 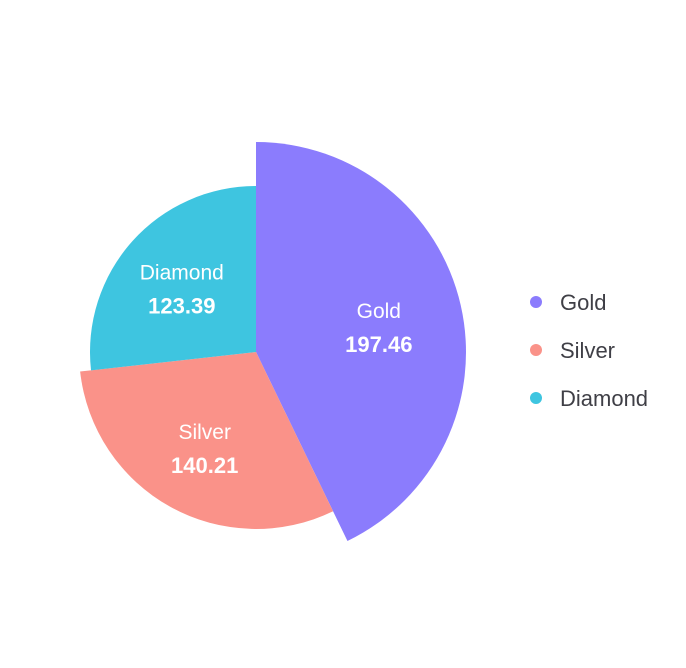 I want to click on slice-label-value-diamond: 123.39, so click(x=181, y=306).